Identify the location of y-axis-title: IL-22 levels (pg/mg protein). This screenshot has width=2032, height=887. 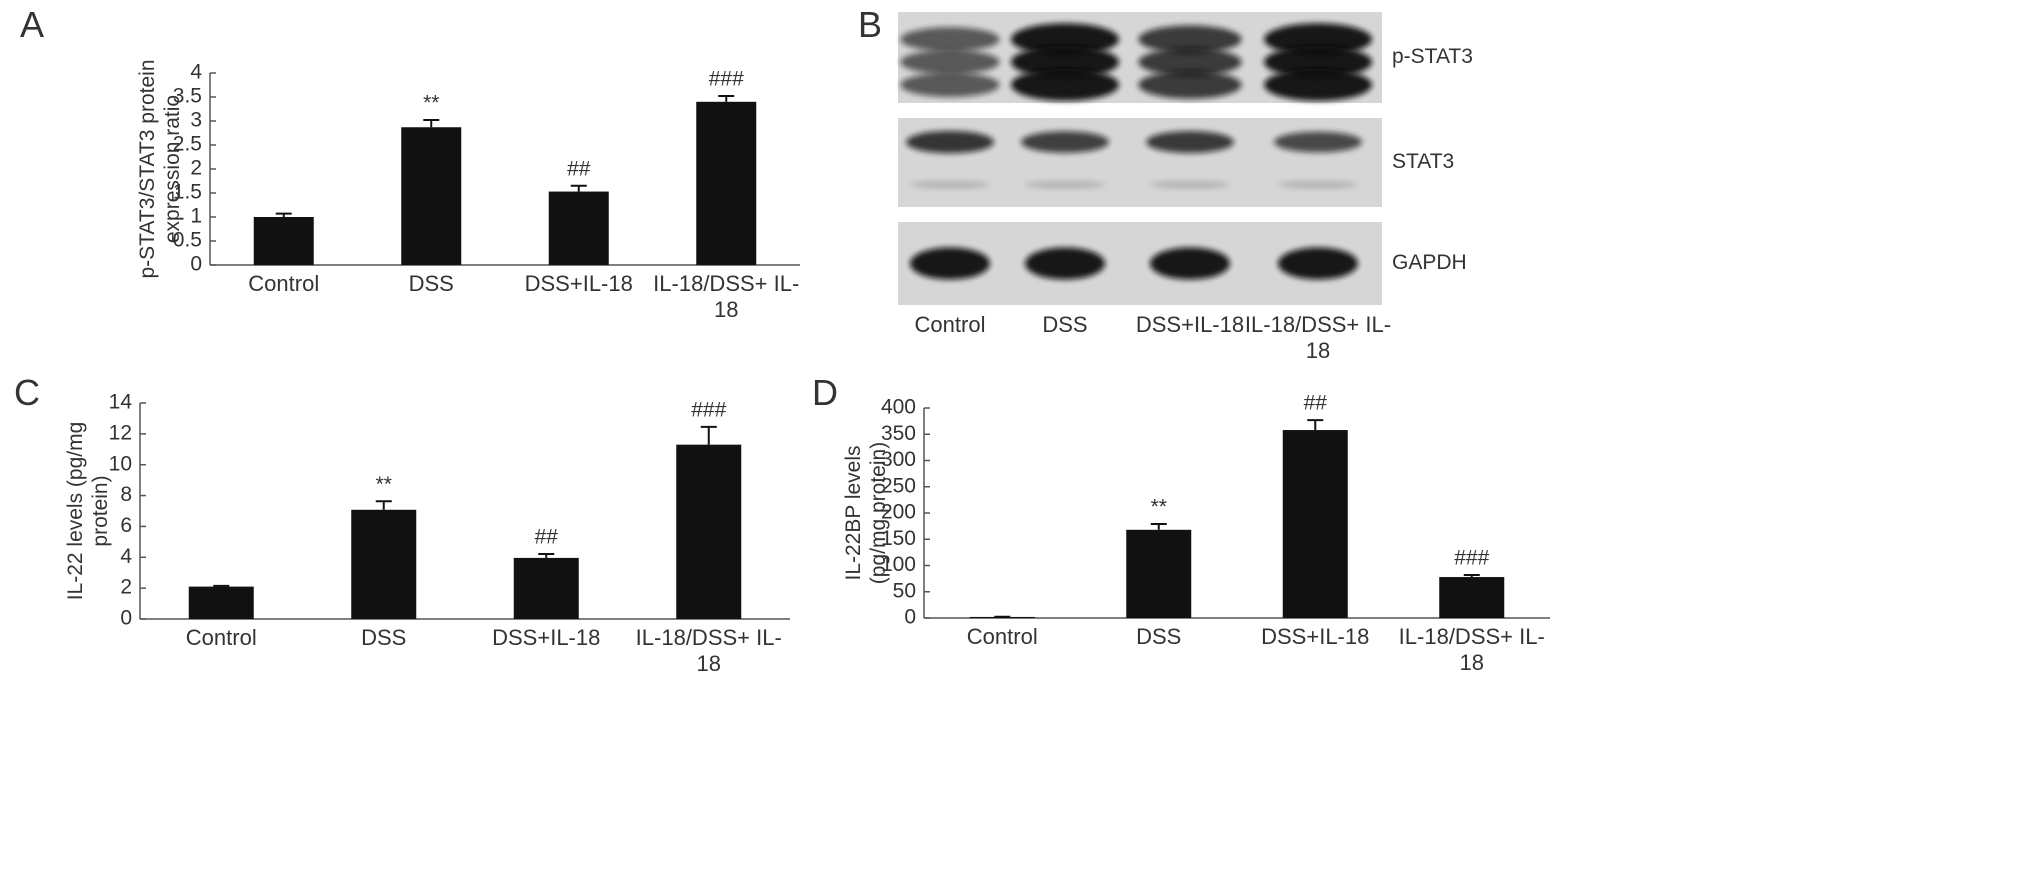
(88, 511).